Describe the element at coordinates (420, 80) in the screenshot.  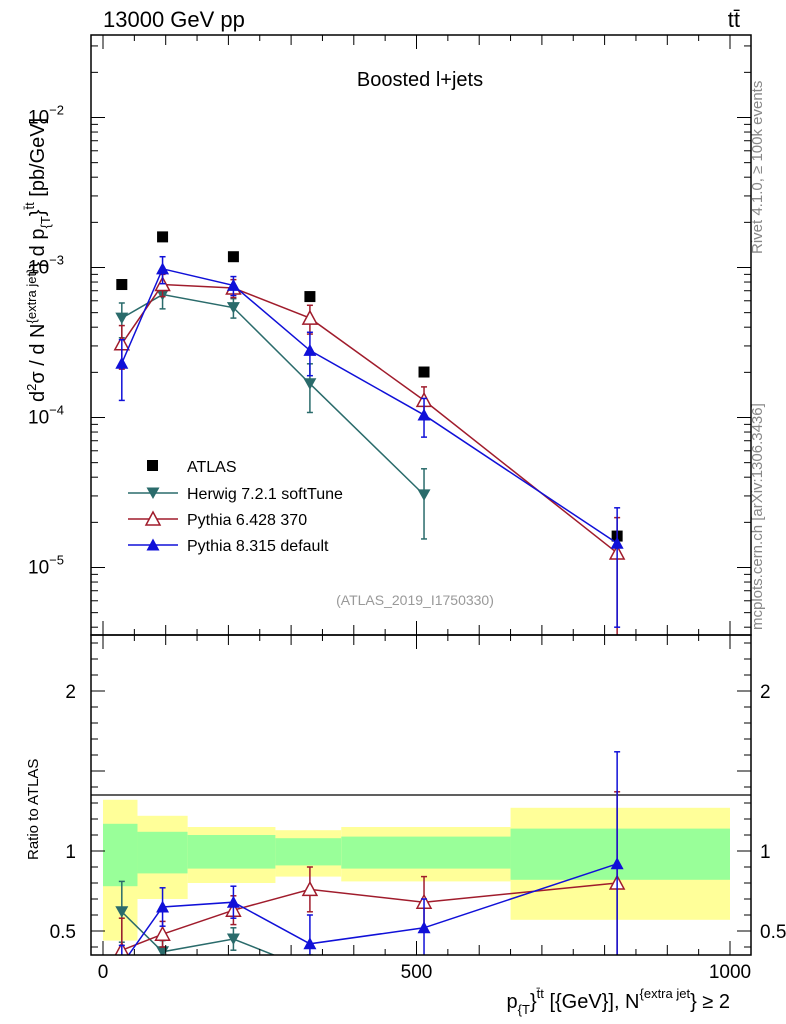
I see `plot-title: Boosted l+jets` at that location.